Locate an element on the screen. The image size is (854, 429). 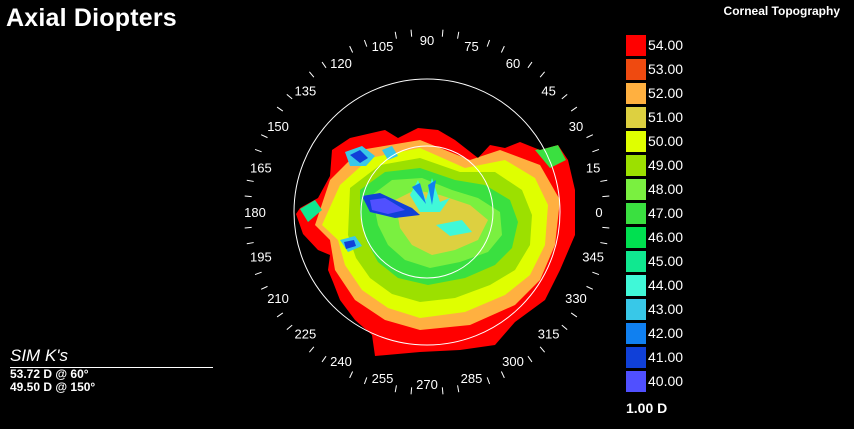
legend-label: 43.00 is located at coordinates (666, 309).